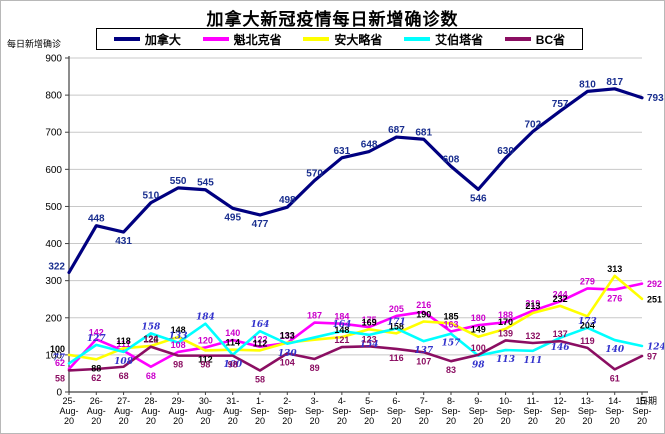  I want to click on x-tick-label: 5-Sep-20, so click(369, 411).